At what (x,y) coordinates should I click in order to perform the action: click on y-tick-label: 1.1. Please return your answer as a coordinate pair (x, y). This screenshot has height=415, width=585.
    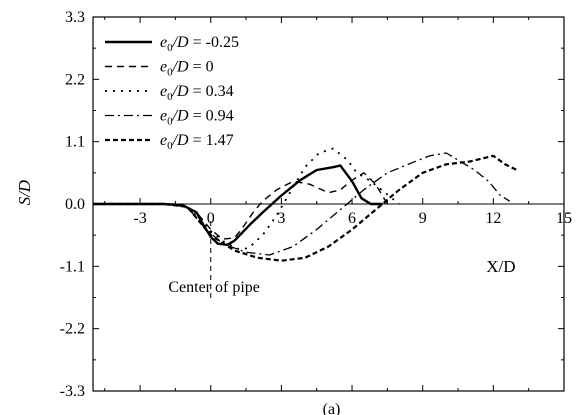
    Looking at the image, I should click on (75, 142).